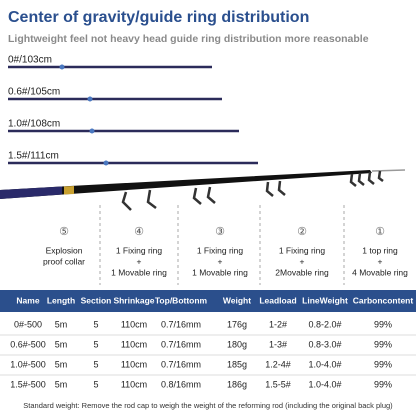  I want to click on table-header: Shrinkage, so click(133, 300).